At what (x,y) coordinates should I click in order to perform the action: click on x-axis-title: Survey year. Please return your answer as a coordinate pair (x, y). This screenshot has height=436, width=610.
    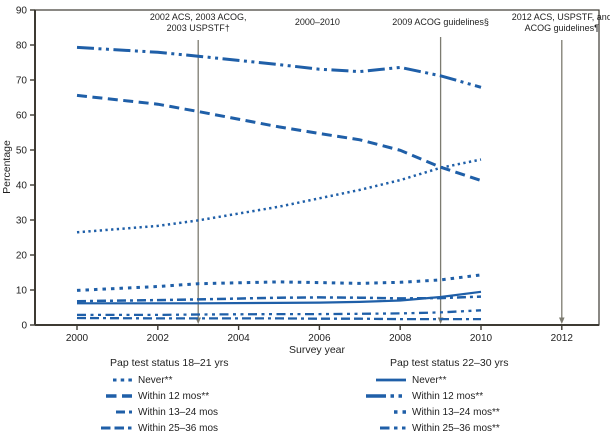
    Looking at the image, I should click on (317, 350).